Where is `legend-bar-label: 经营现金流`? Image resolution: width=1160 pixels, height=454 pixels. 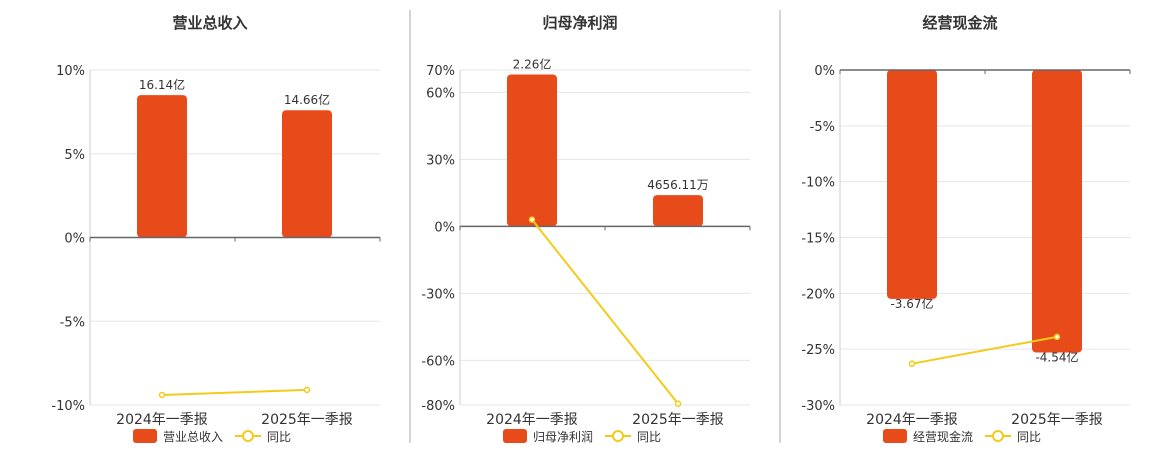
legend-bar-label: 经营现金流 is located at coordinates (943, 436).